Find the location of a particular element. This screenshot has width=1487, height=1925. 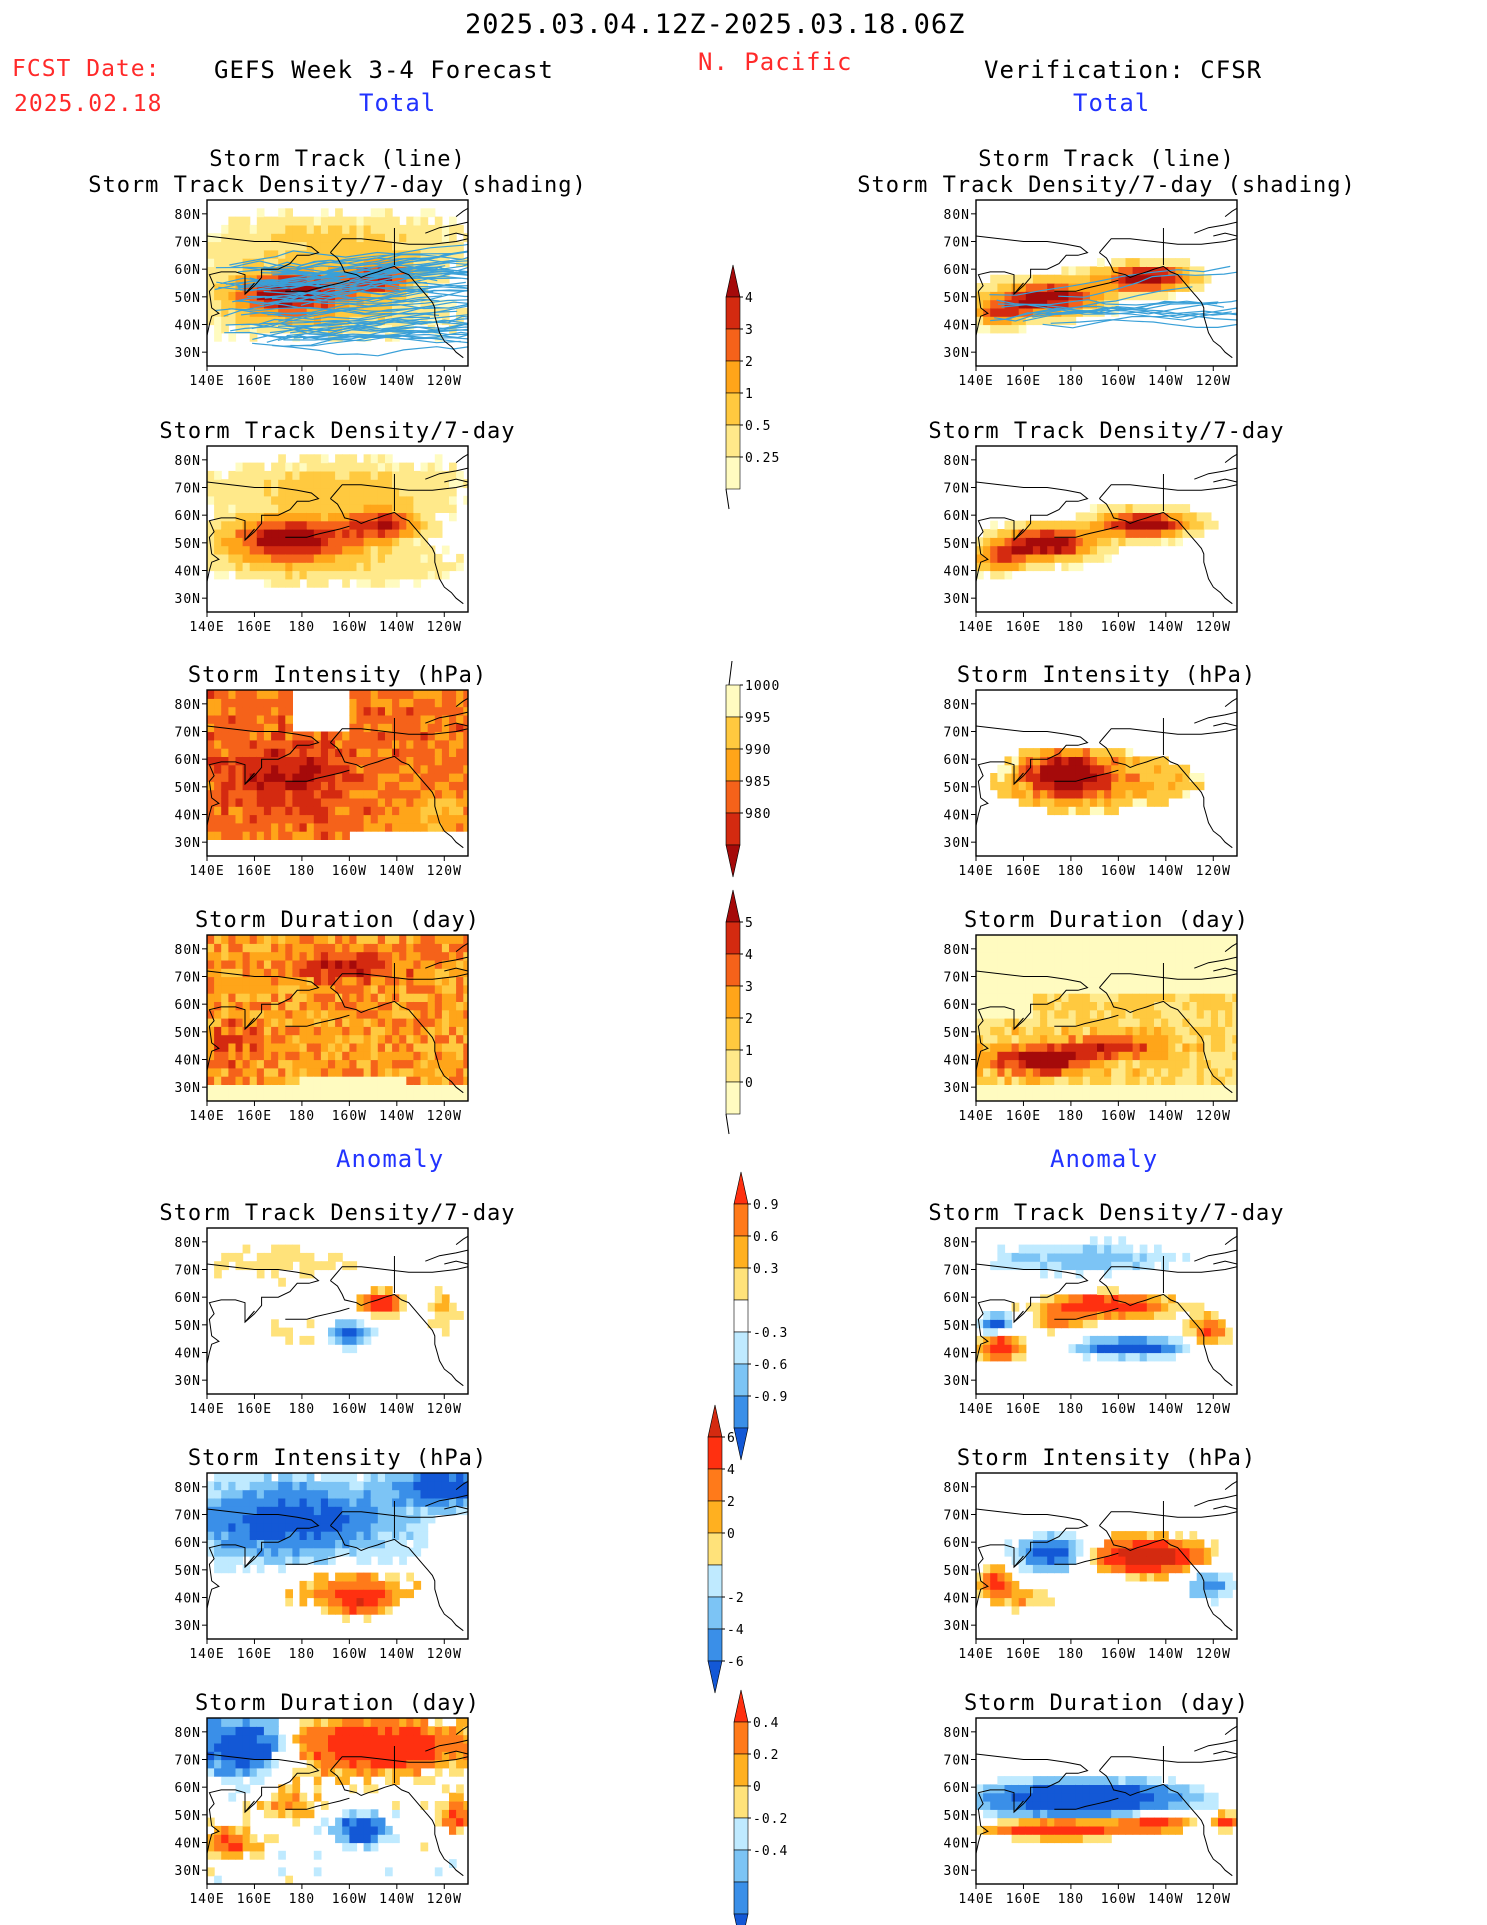

lat-tick-label: 70N is located at coordinates (188, 1271).